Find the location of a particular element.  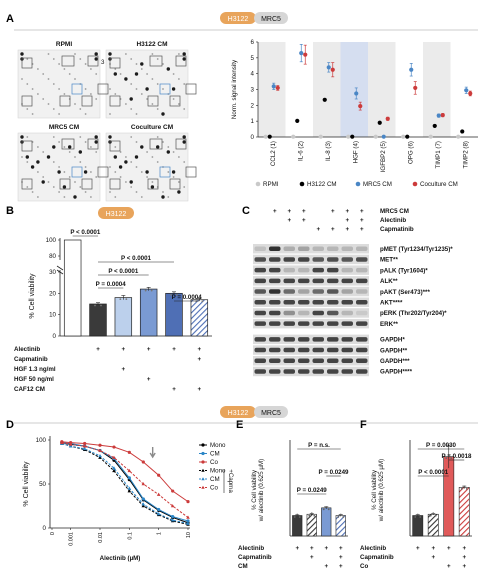

h3122-pill-mid-label: H3122 is located at coordinates (238, 413).